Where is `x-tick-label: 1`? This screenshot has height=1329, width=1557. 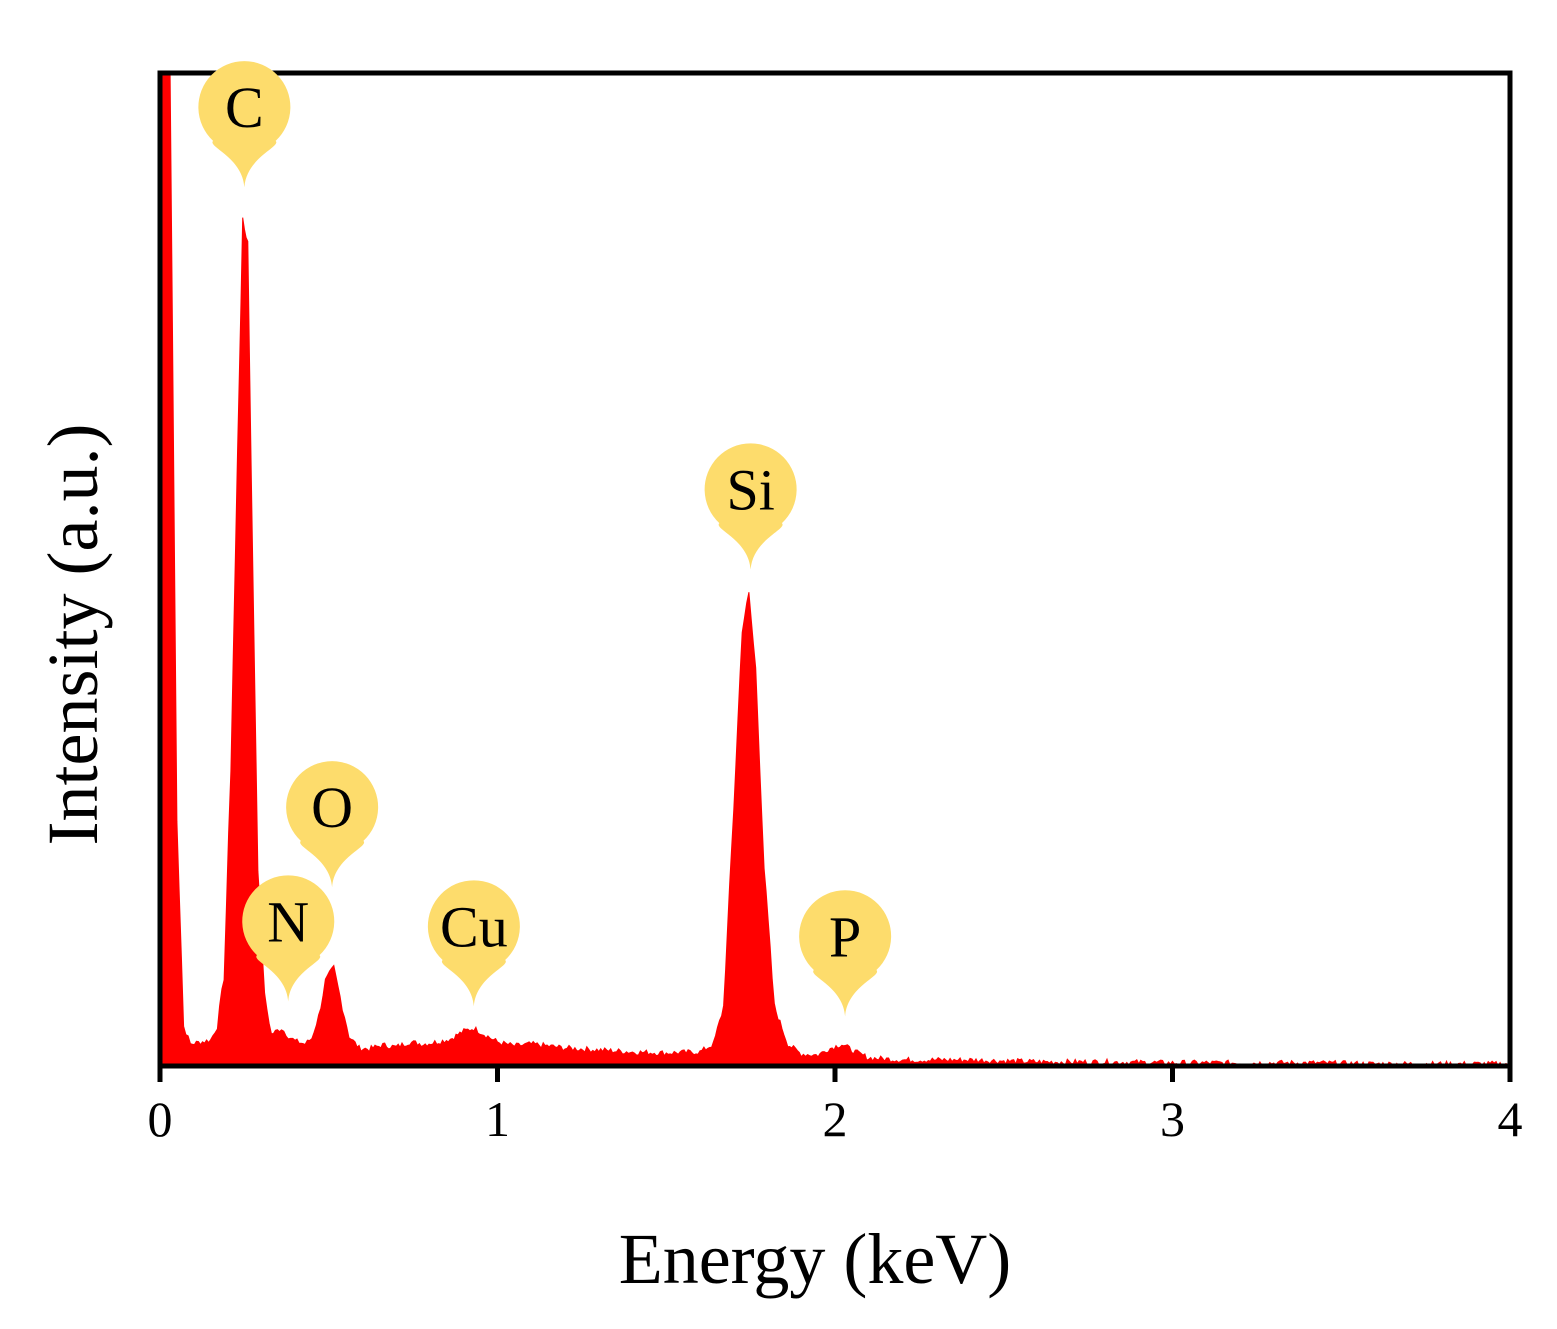 x-tick-label: 1 is located at coordinates (497, 1119).